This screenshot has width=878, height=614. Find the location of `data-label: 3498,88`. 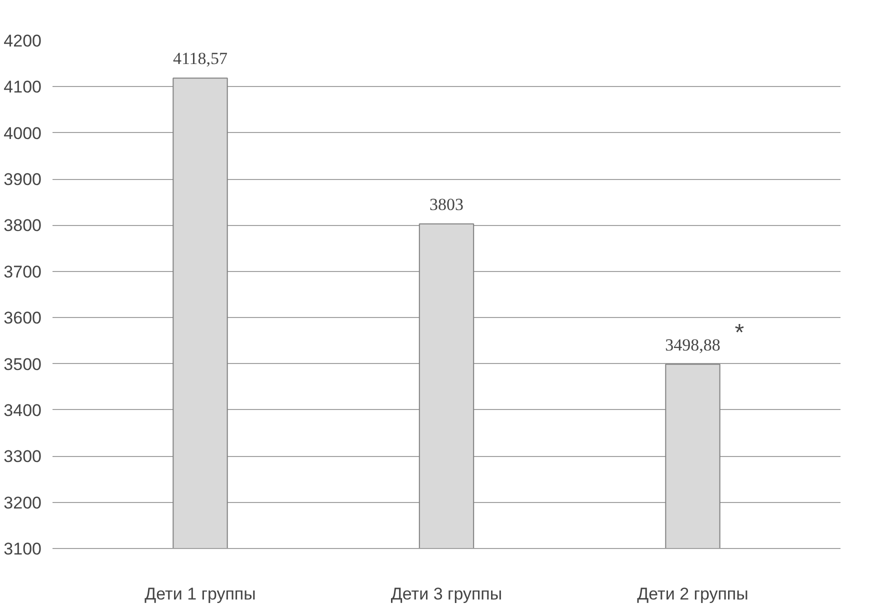

data-label: 3498,88 is located at coordinates (692, 344).